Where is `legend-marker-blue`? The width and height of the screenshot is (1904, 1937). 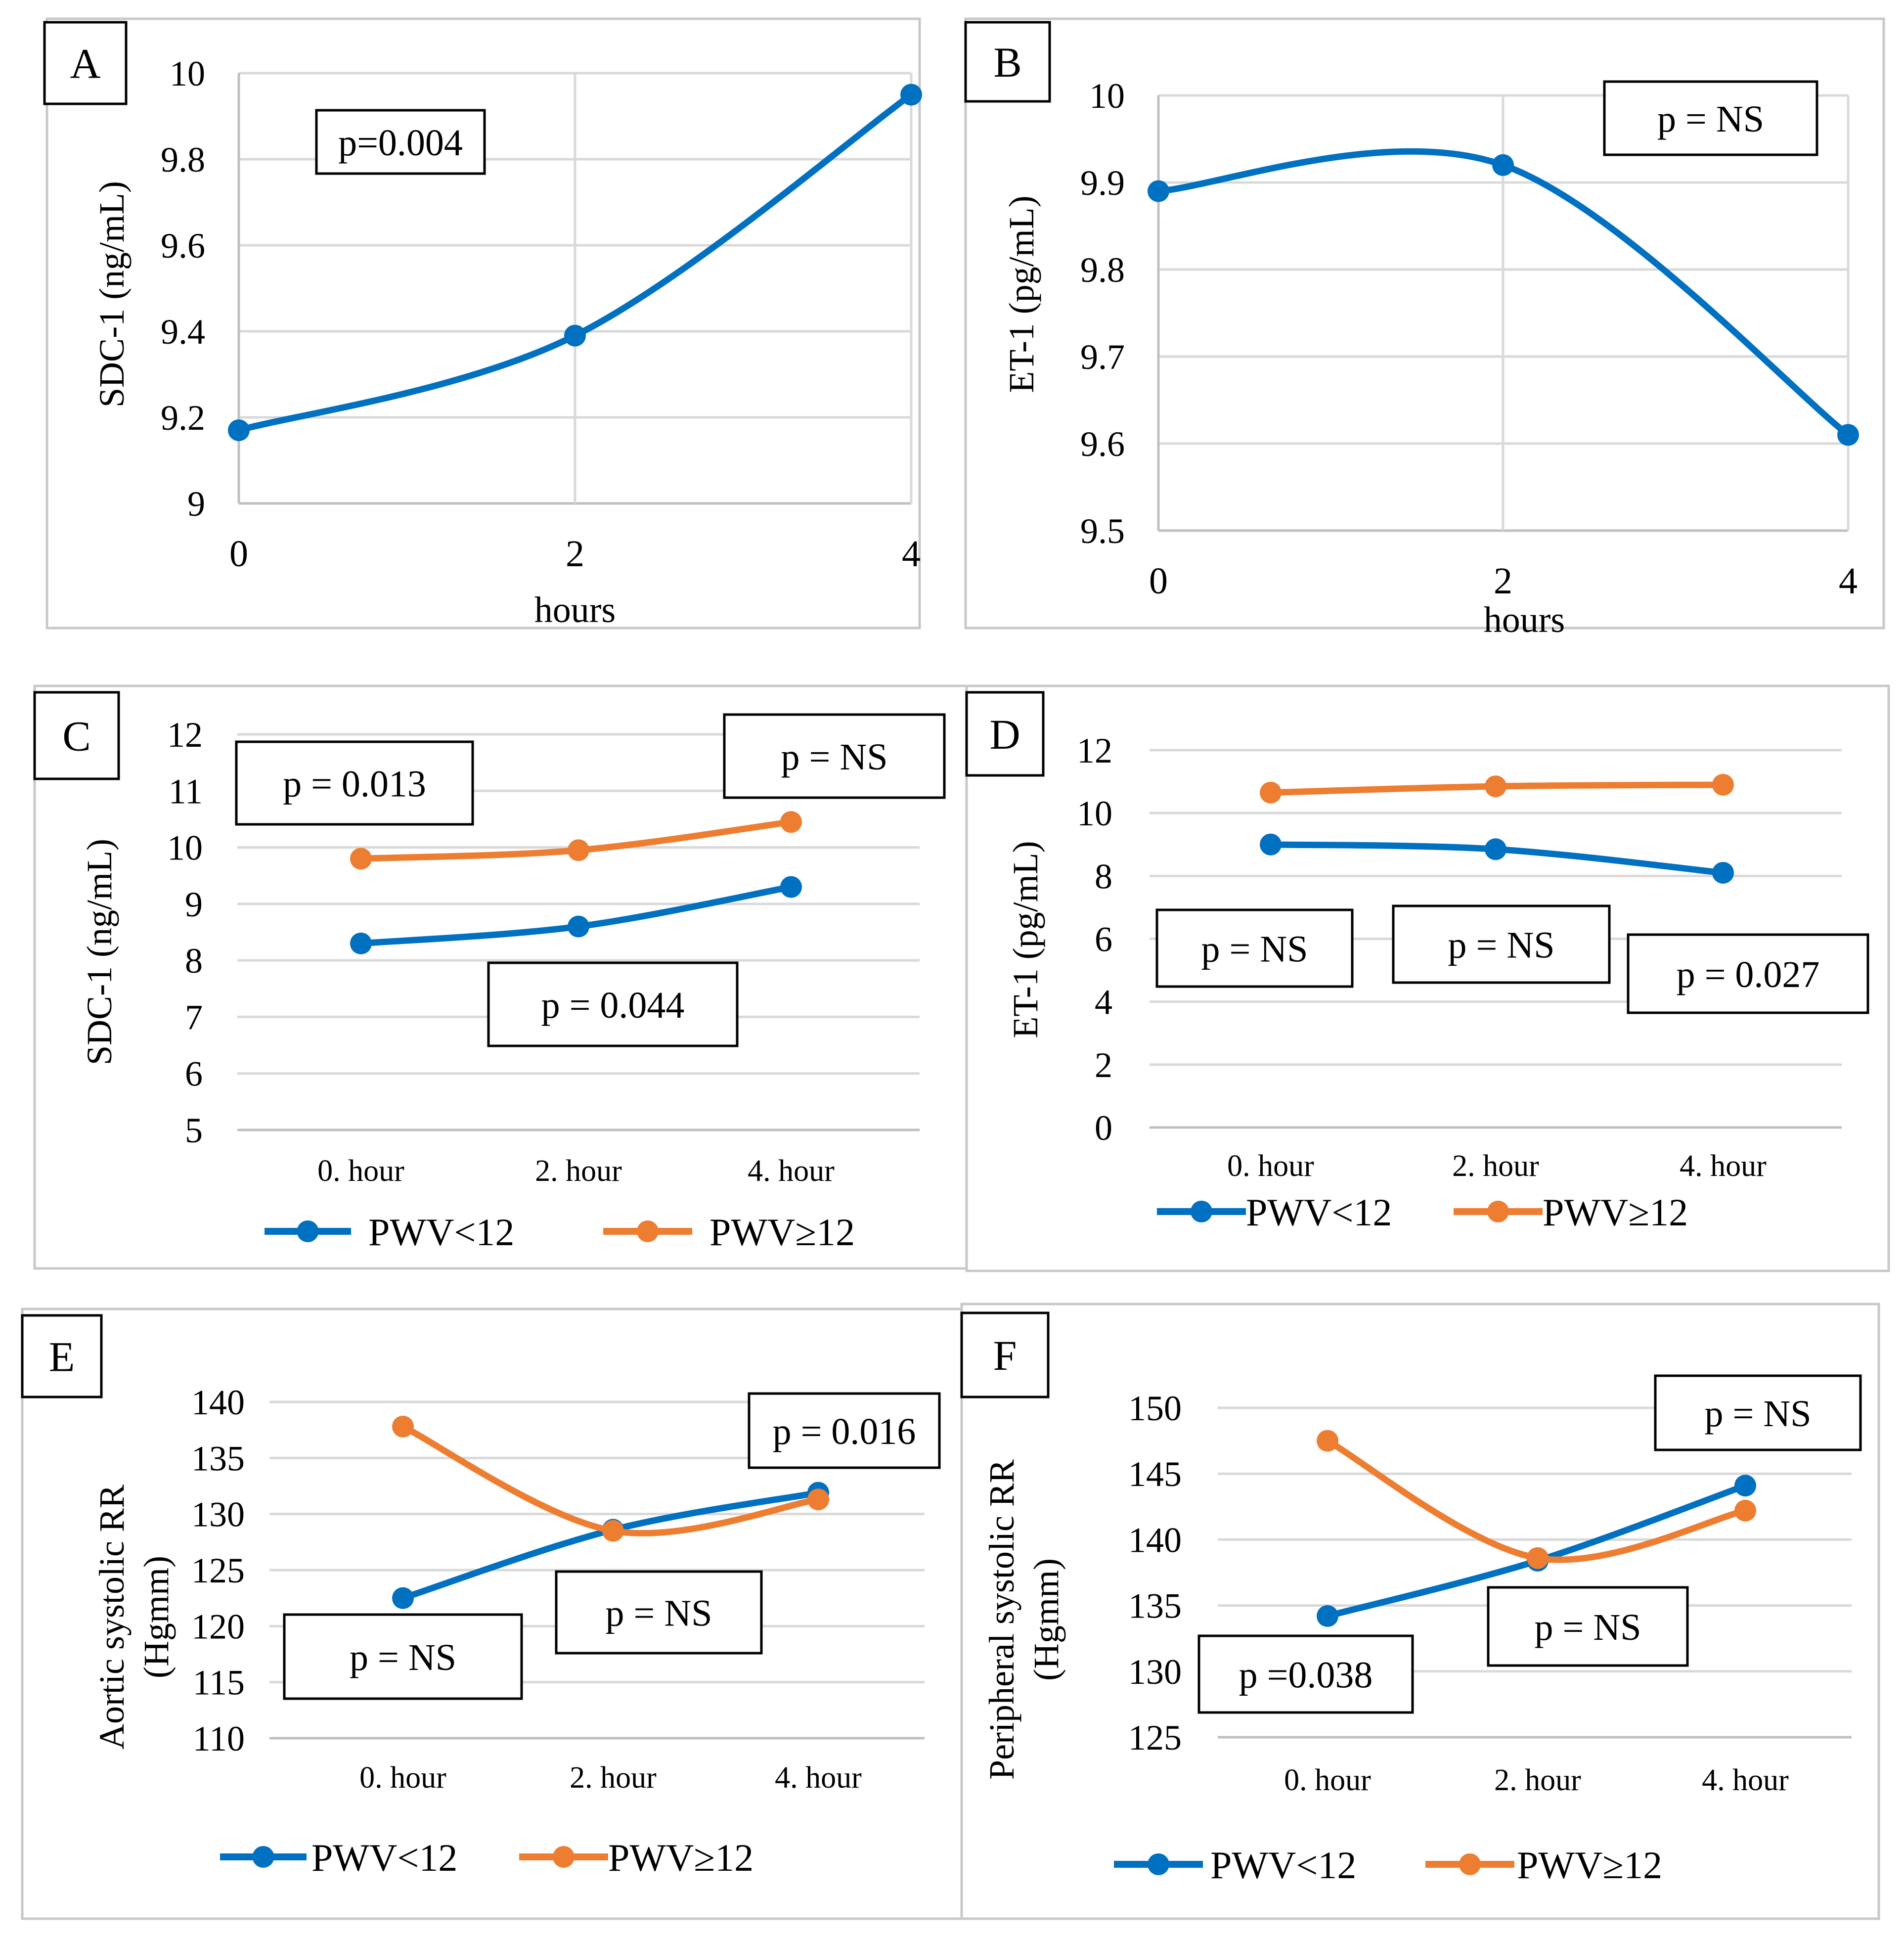 legend-marker-blue is located at coordinates (1159, 1864).